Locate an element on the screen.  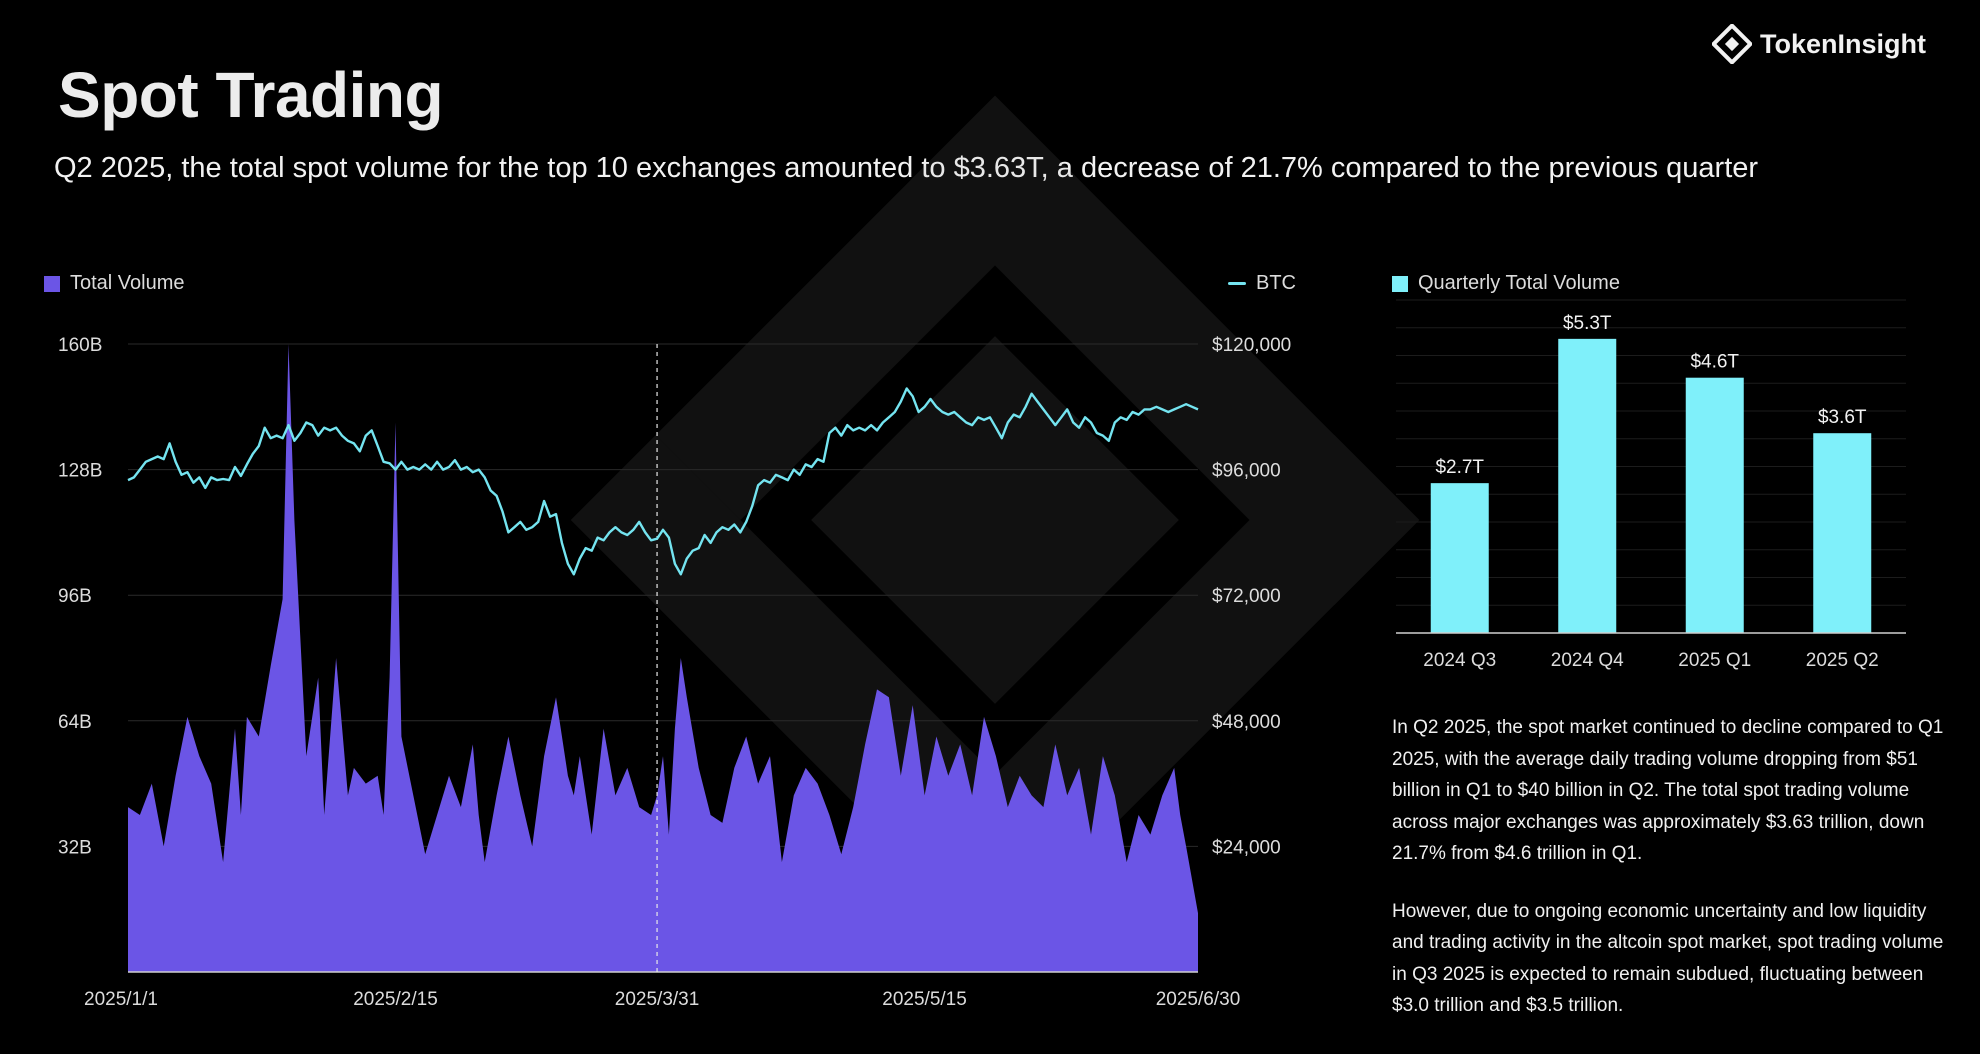
y-right-tick-label: $96,000 is located at coordinates (1246, 471).